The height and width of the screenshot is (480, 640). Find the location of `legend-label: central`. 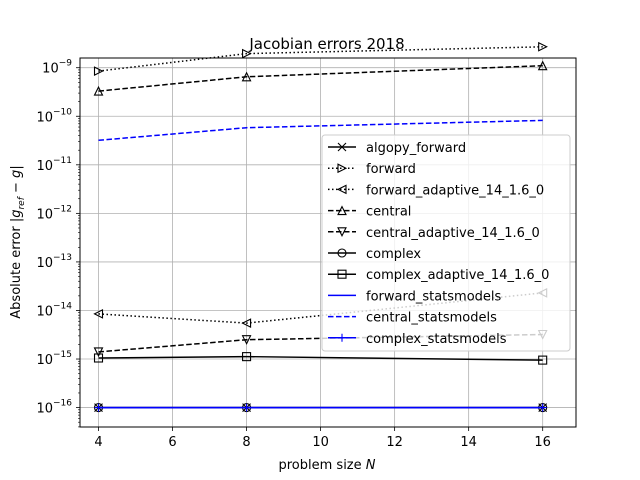

legend-label: central is located at coordinates (388, 212).